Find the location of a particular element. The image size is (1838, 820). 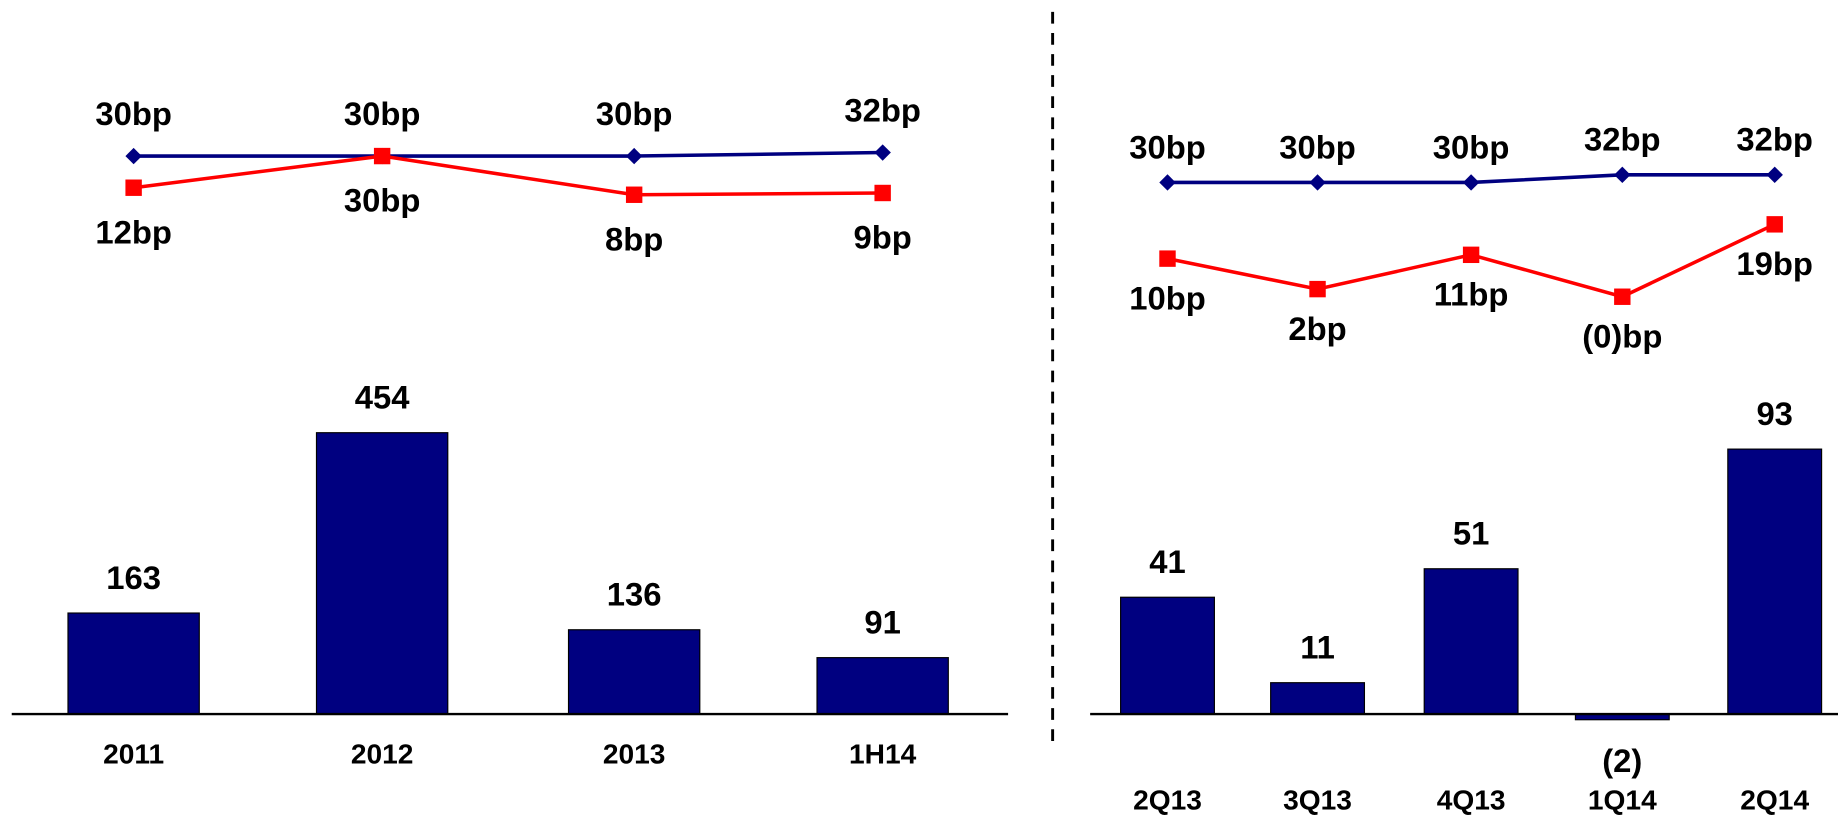

x-tick-label: 4Q13 is located at coordinates (1471, 799).